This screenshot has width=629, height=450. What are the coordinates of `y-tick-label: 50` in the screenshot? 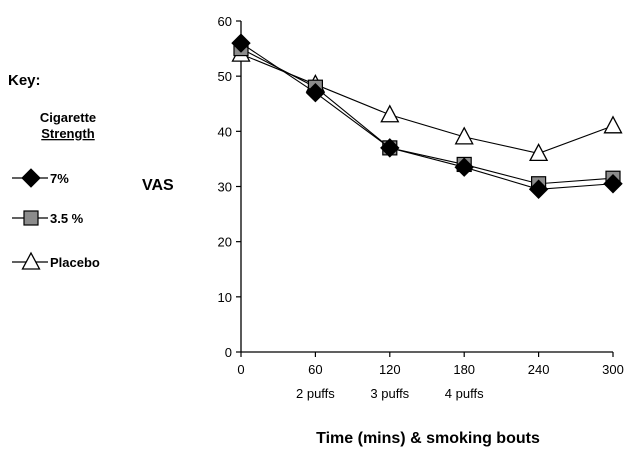 It's located at (225, 76).